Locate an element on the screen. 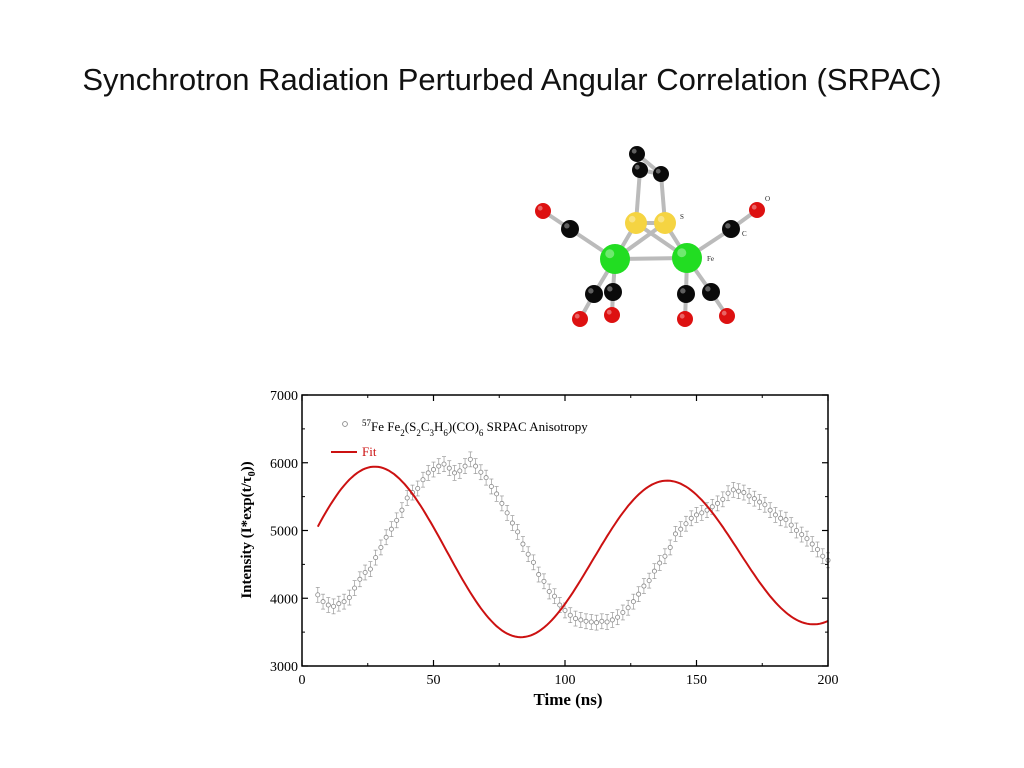 The width and height of the screenshot is (1024, 768). sulfur-atom is located at coordinates (636, 223).